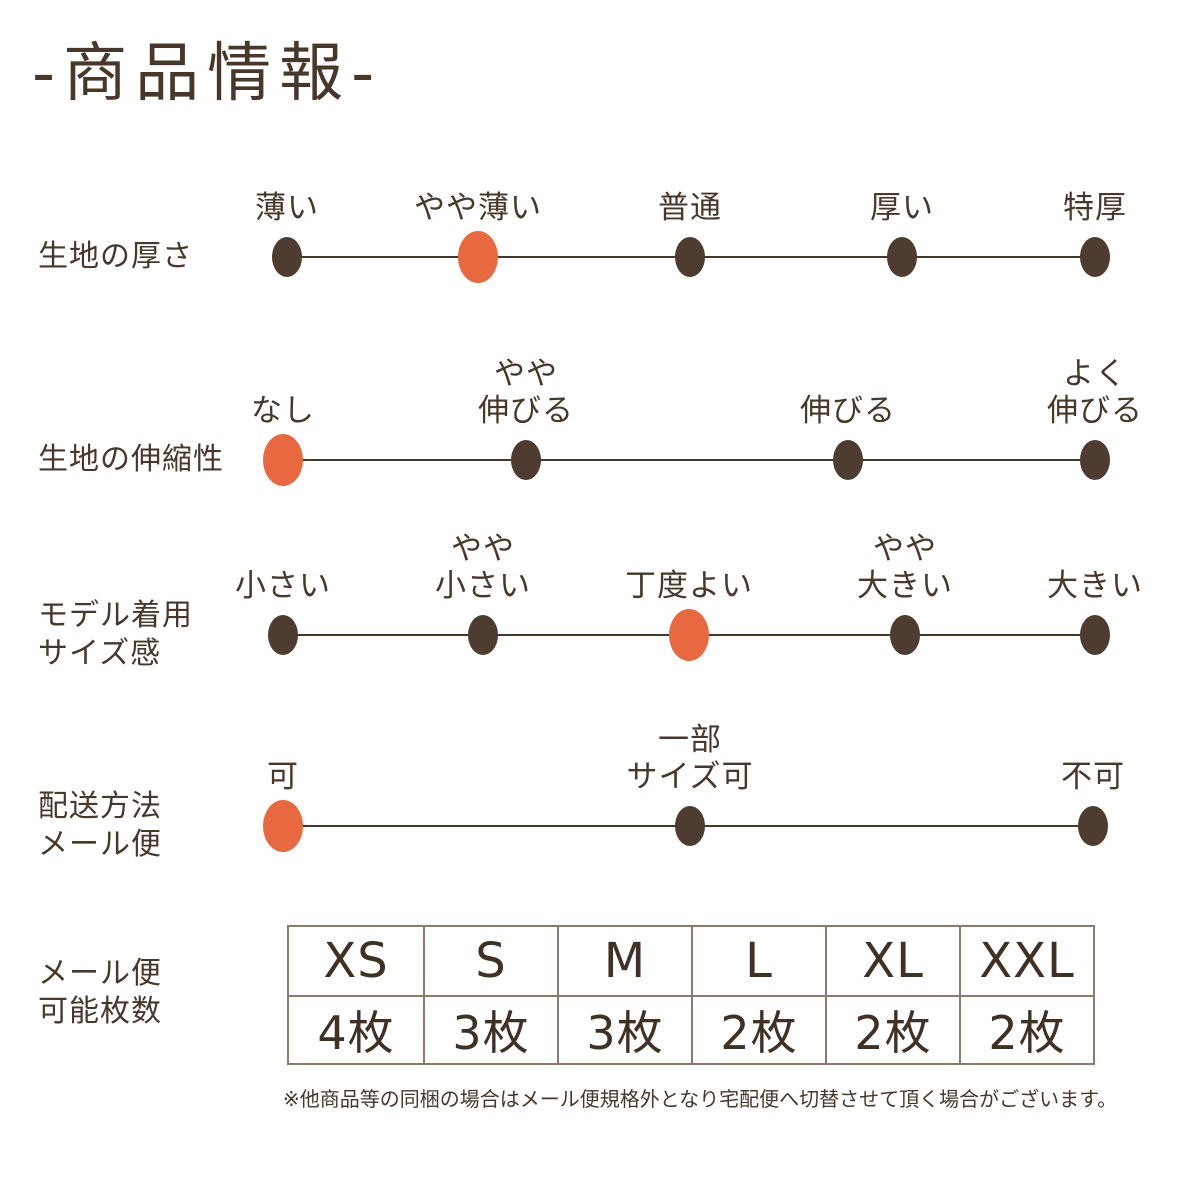  Describe the element at coordinates (356, 961) in the screenshot. I see `size-header-cell: XS` at that location.